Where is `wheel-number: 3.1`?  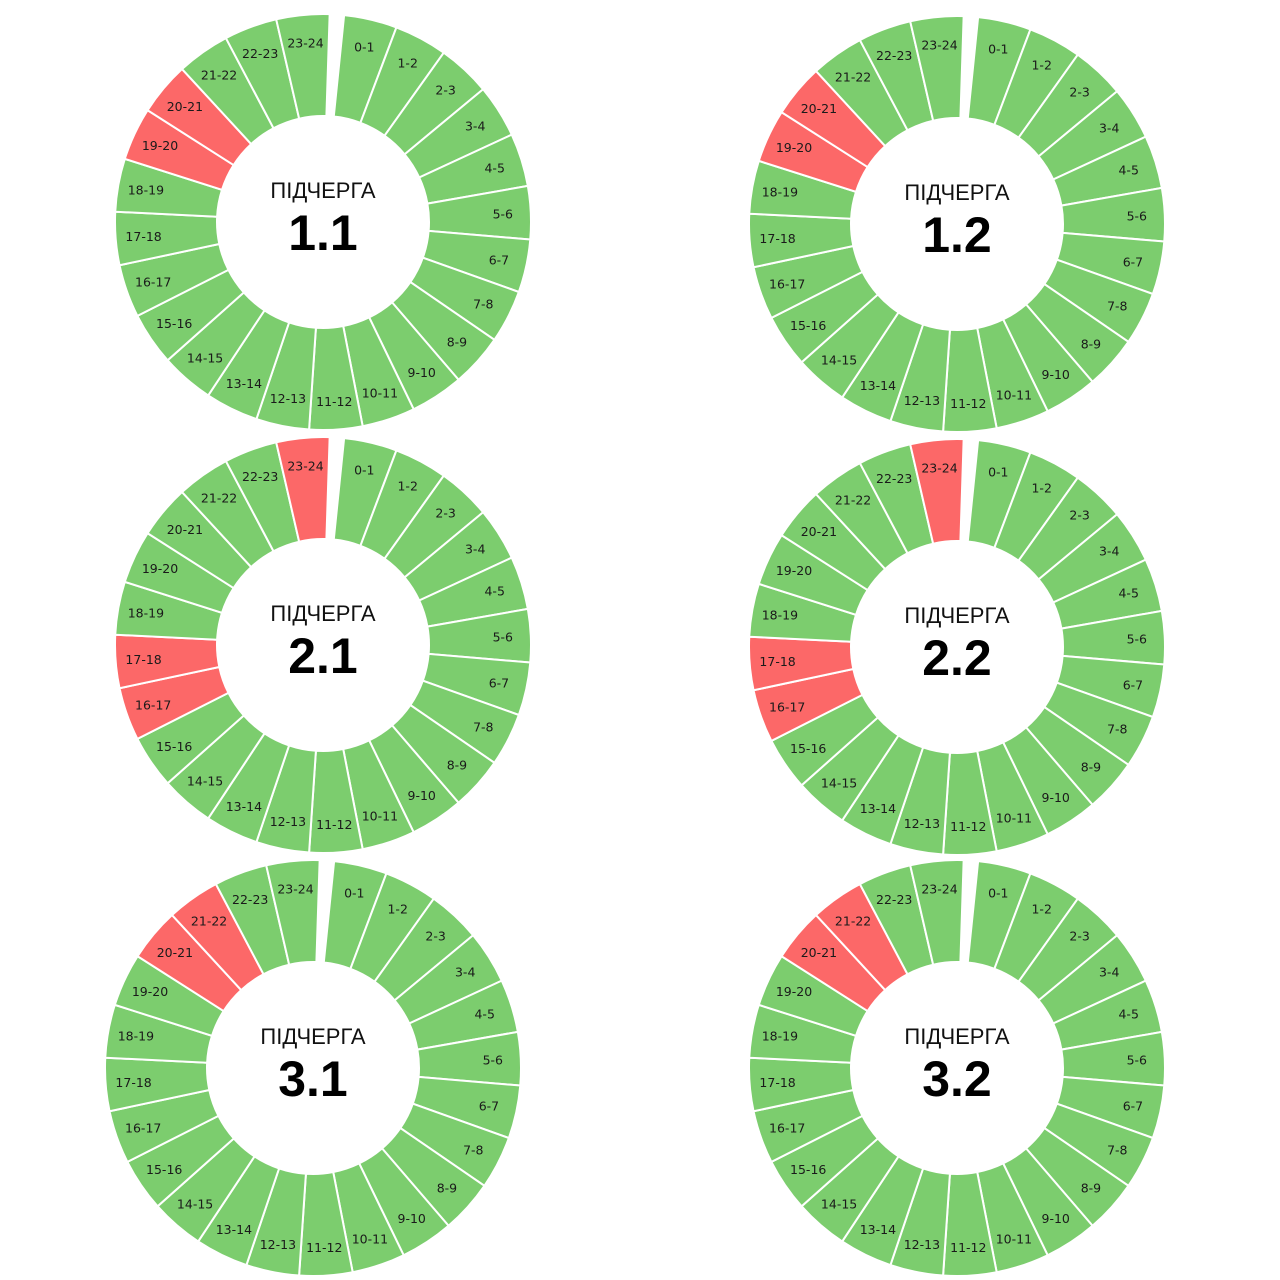
wheel-number: 3.1 is located at coordinates (313, 1079).